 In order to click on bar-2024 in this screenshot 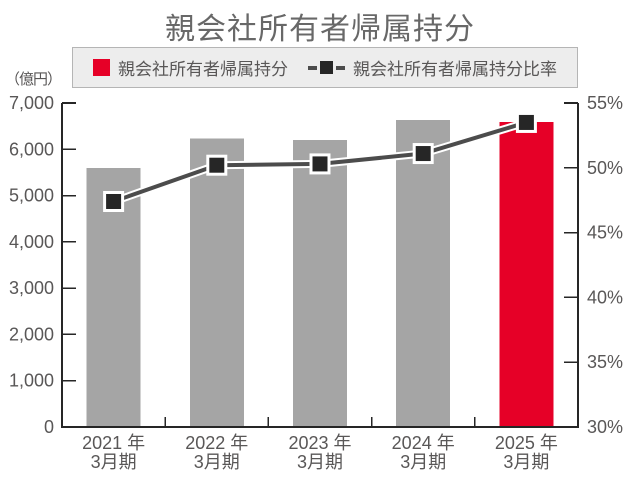, I will do `click(423, 273)`.